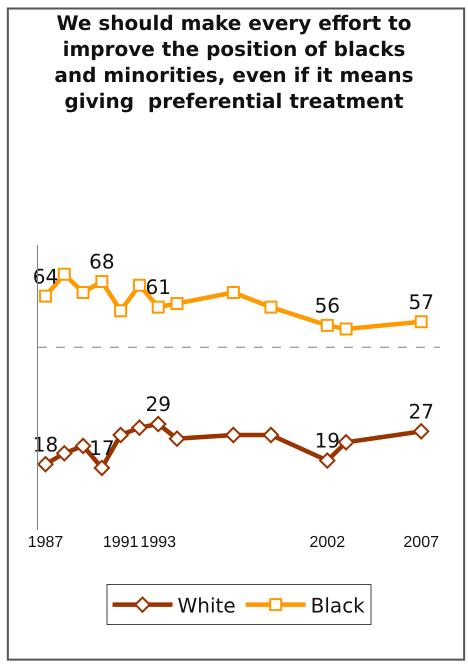  What do you see at coordinates (45, 444) in the screenshot?
I see `data-label: 18` at bounding box center [45, 444].